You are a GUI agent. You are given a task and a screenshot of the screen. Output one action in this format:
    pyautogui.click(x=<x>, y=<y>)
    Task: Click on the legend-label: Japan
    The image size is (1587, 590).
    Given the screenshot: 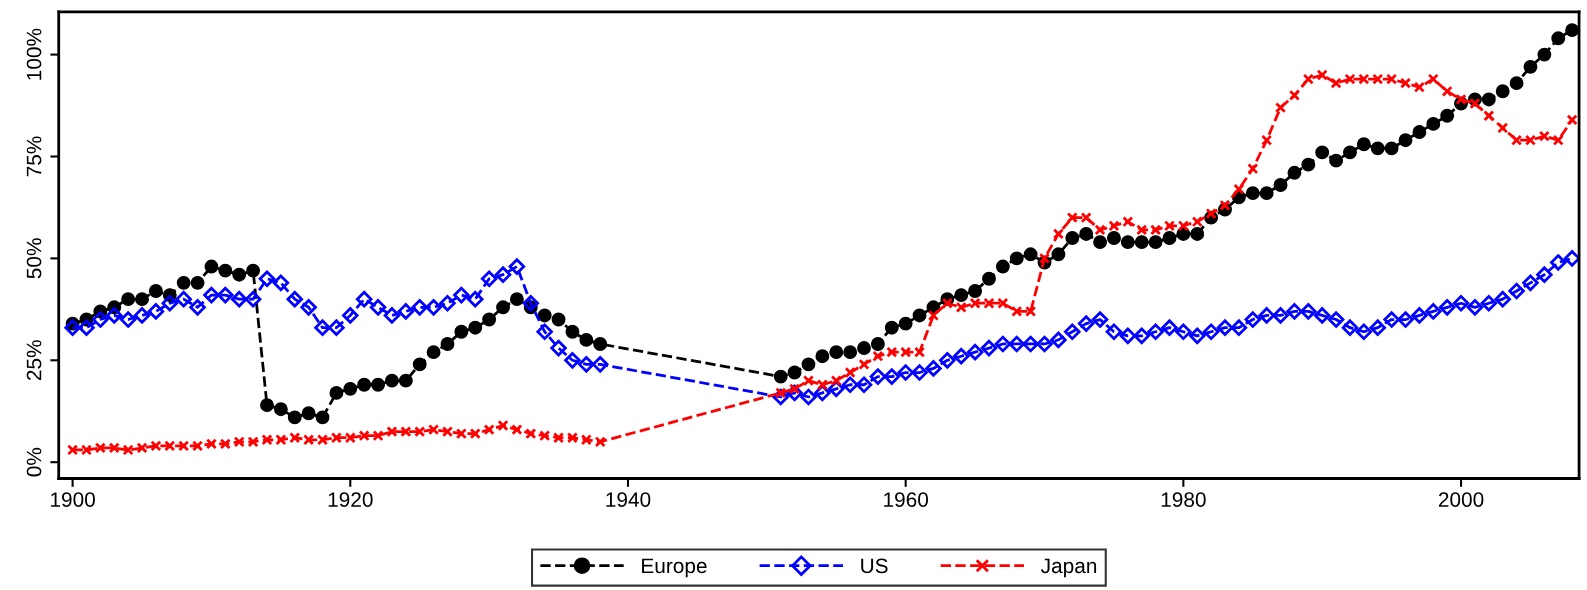 What is the action you would take?
    pyautogui.click(x=1068, y=568)
    